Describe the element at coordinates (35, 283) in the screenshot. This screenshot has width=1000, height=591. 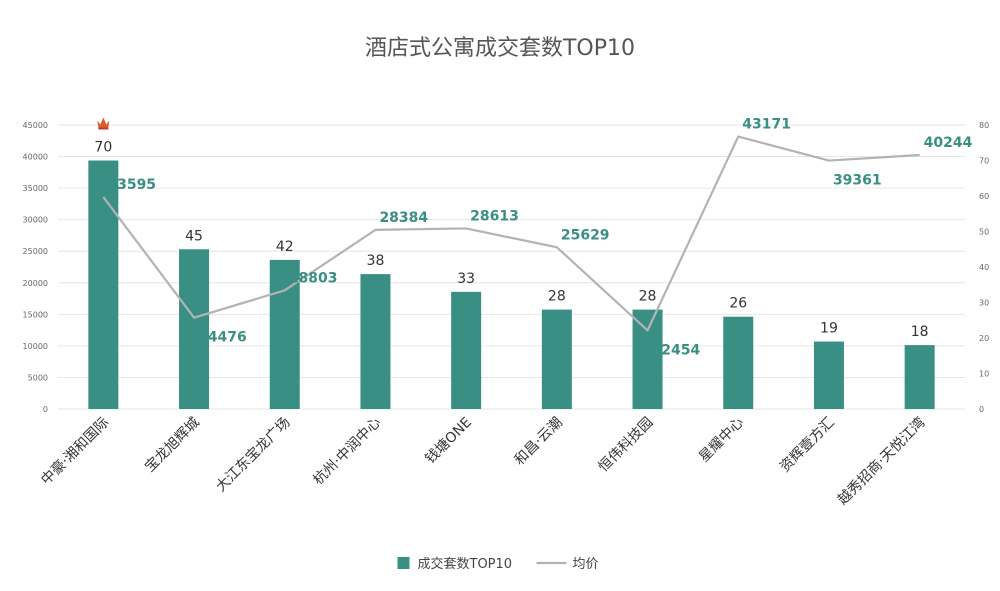
I see `left-tick-label: 20000` at that location.